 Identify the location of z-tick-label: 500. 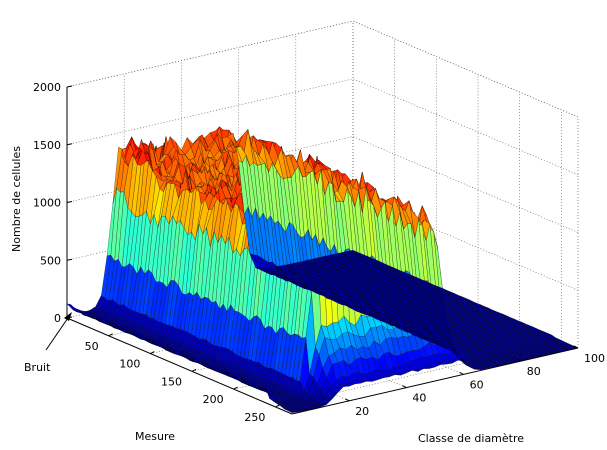
(50, 260).